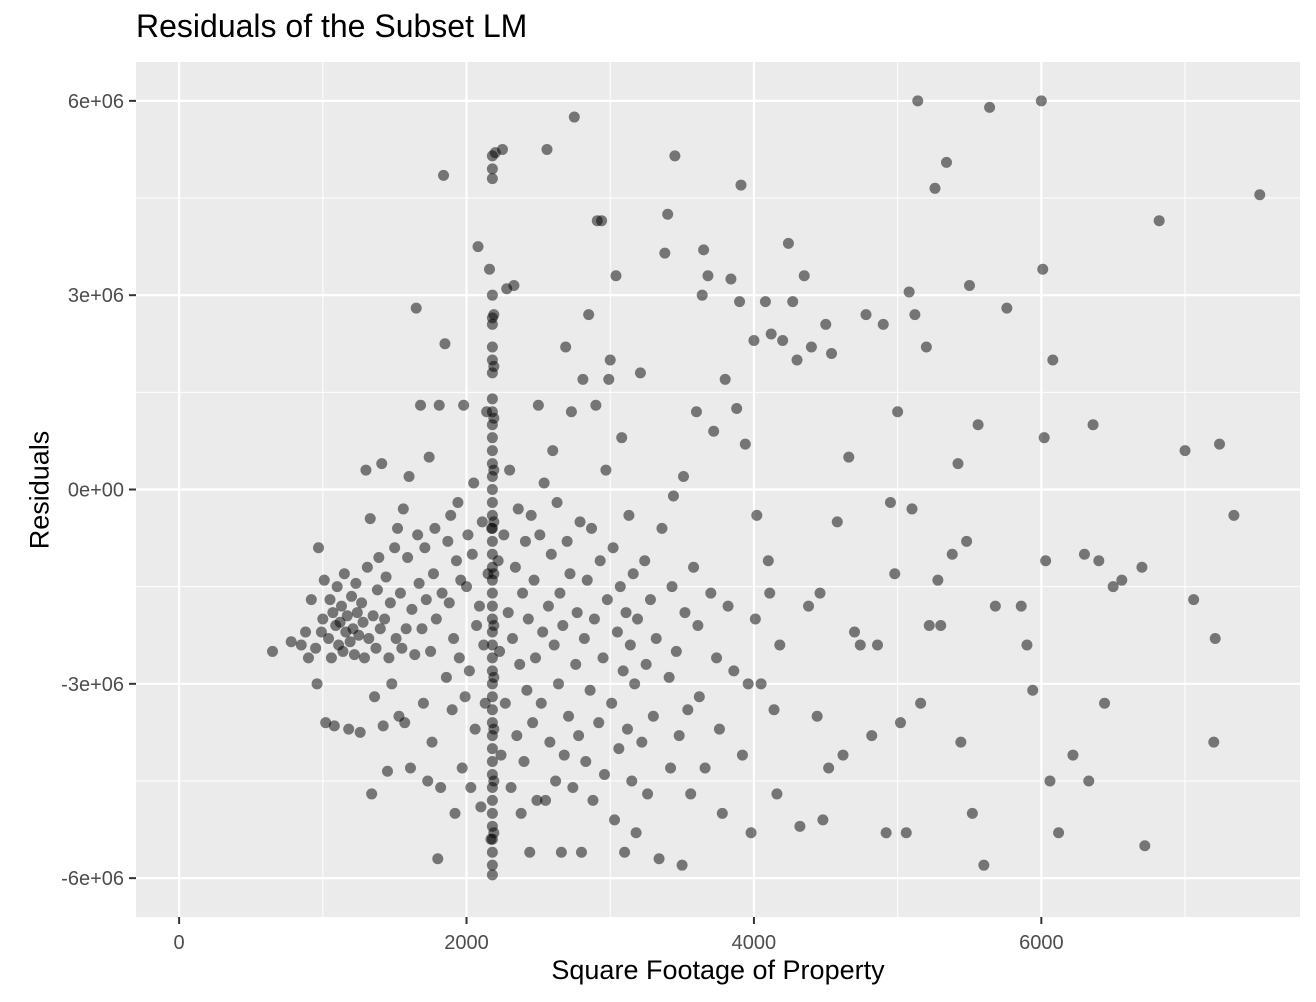 The width and height of the screenshot is (1316, 1002). Describe the element at coordinates (39, 490) in the screenshot. I see `y-axis-title: Residuals` at that location.